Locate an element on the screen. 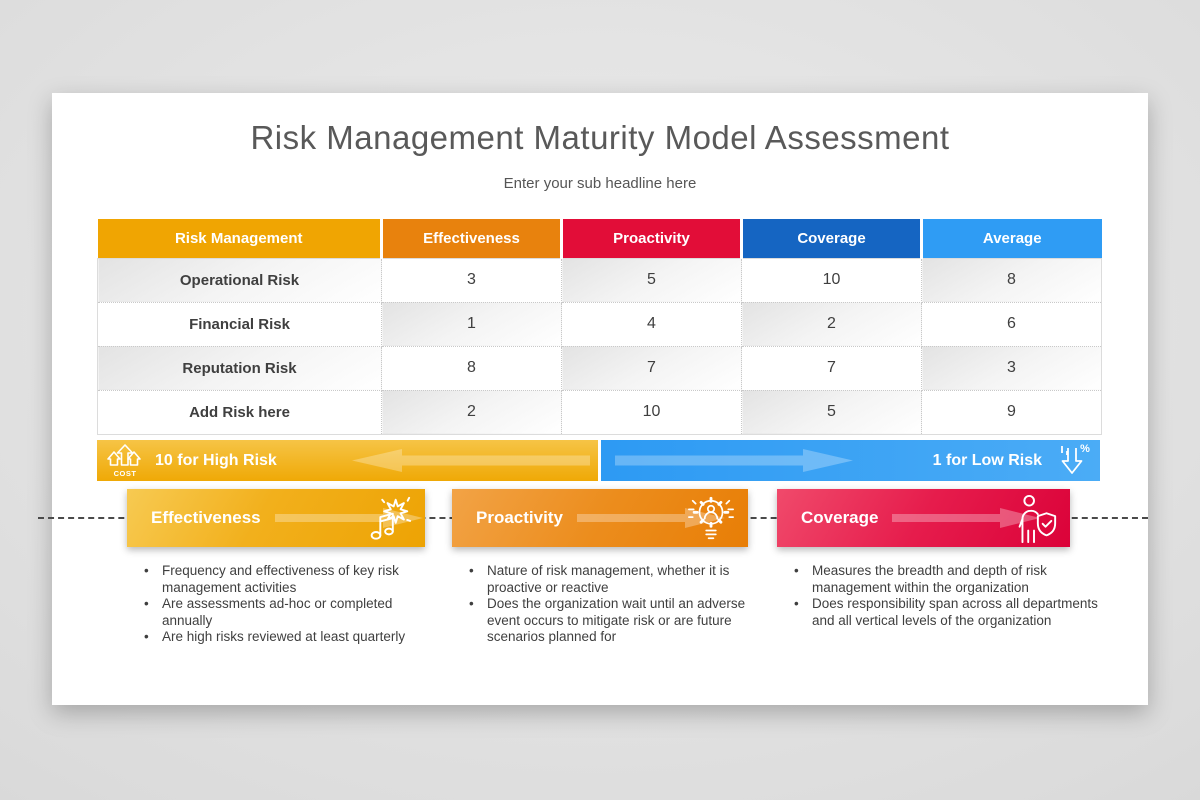 This screenshot has height=800, width=1200. column-header-proactivity: Proactivity is located at coordinates (652, 238).